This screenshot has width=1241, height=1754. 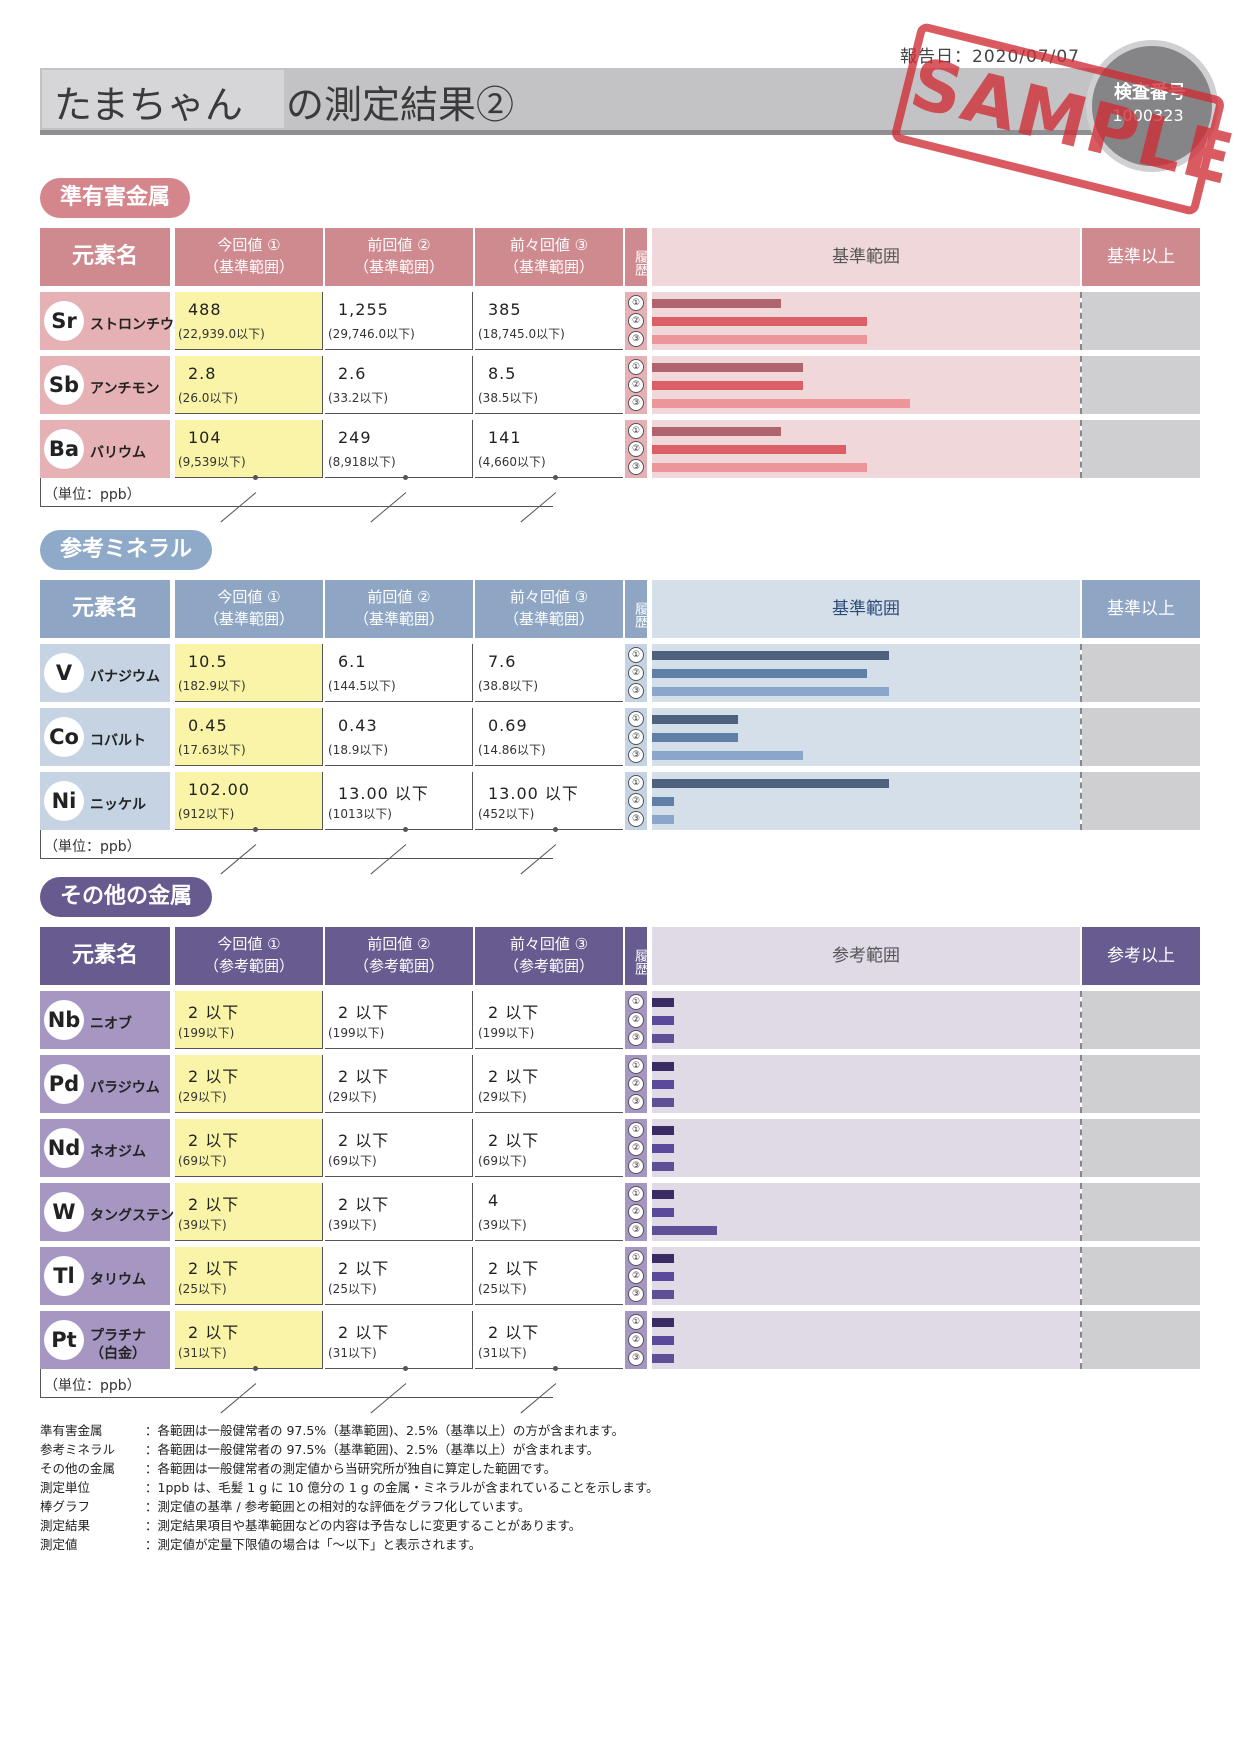 What do you see at coordinates (362, 462) in the screenshot?
I see `reference-range: (8,918以下)` at bounding box center [362, 462].